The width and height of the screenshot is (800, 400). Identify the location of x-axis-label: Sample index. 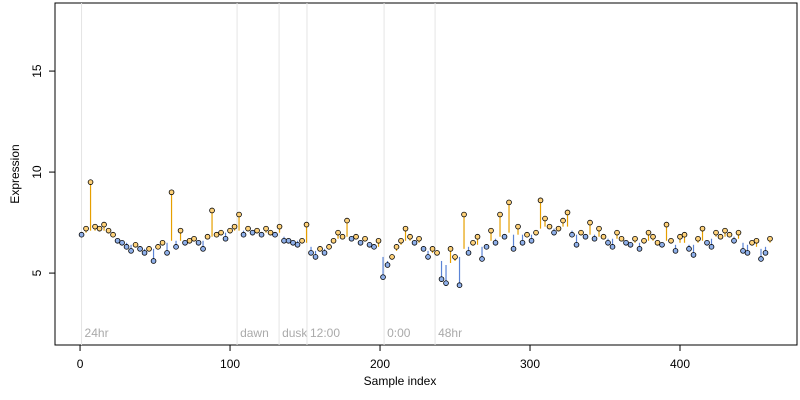
(400, 381).